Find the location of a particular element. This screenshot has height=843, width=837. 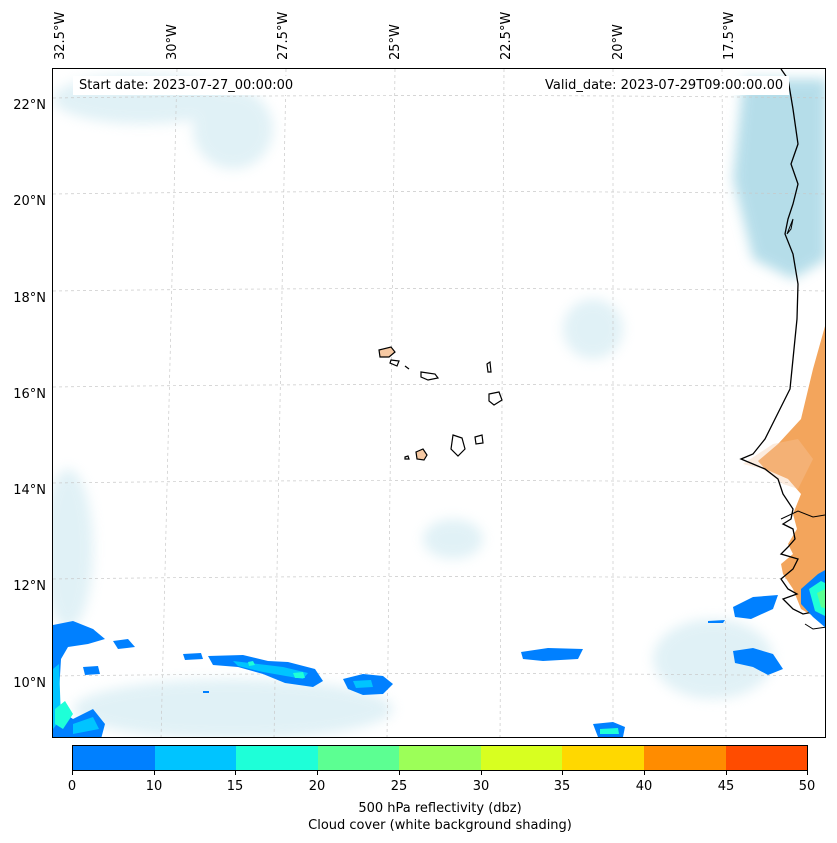

valid-date-label: Valid_date: 2023-07-29T09:00:00.00 is located at coordinates (664, 85).